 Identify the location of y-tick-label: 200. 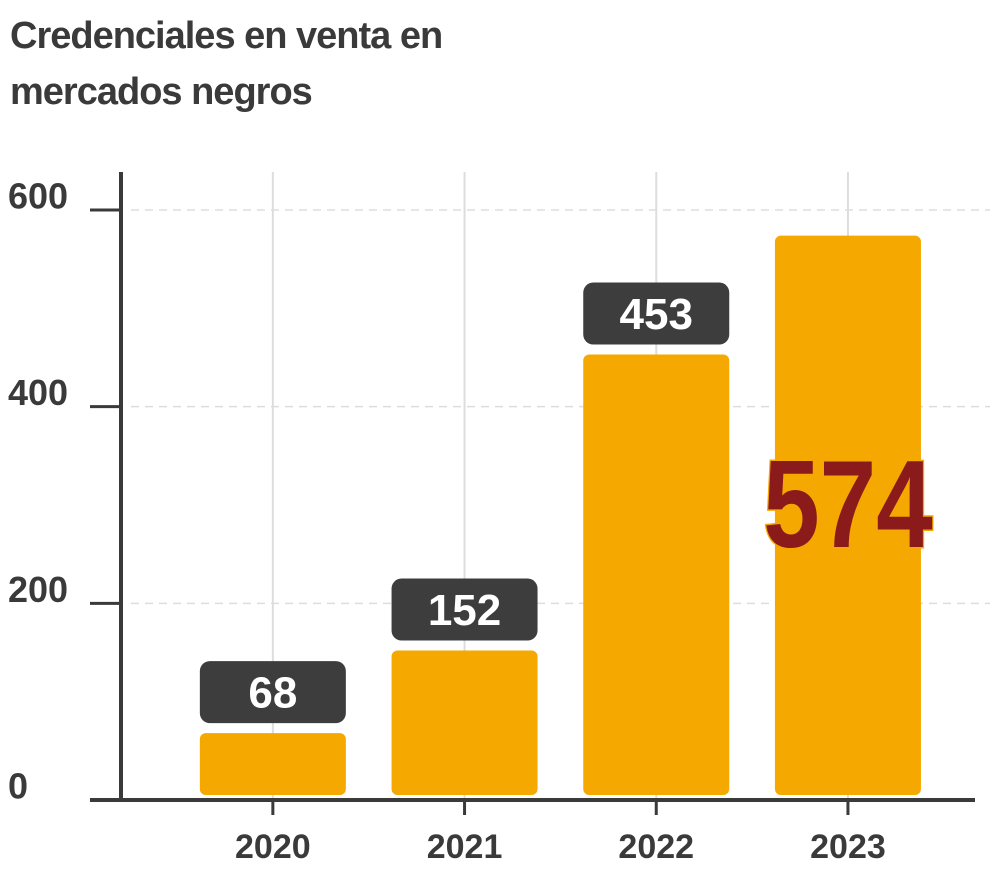
(38, 589).